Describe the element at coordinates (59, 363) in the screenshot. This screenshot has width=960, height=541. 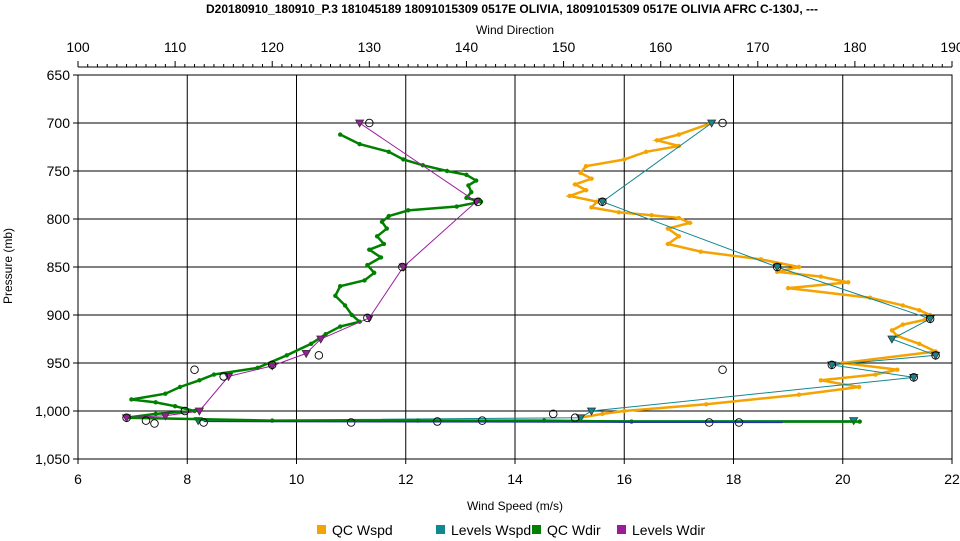
I see `y-tick-label: 950` at that location.